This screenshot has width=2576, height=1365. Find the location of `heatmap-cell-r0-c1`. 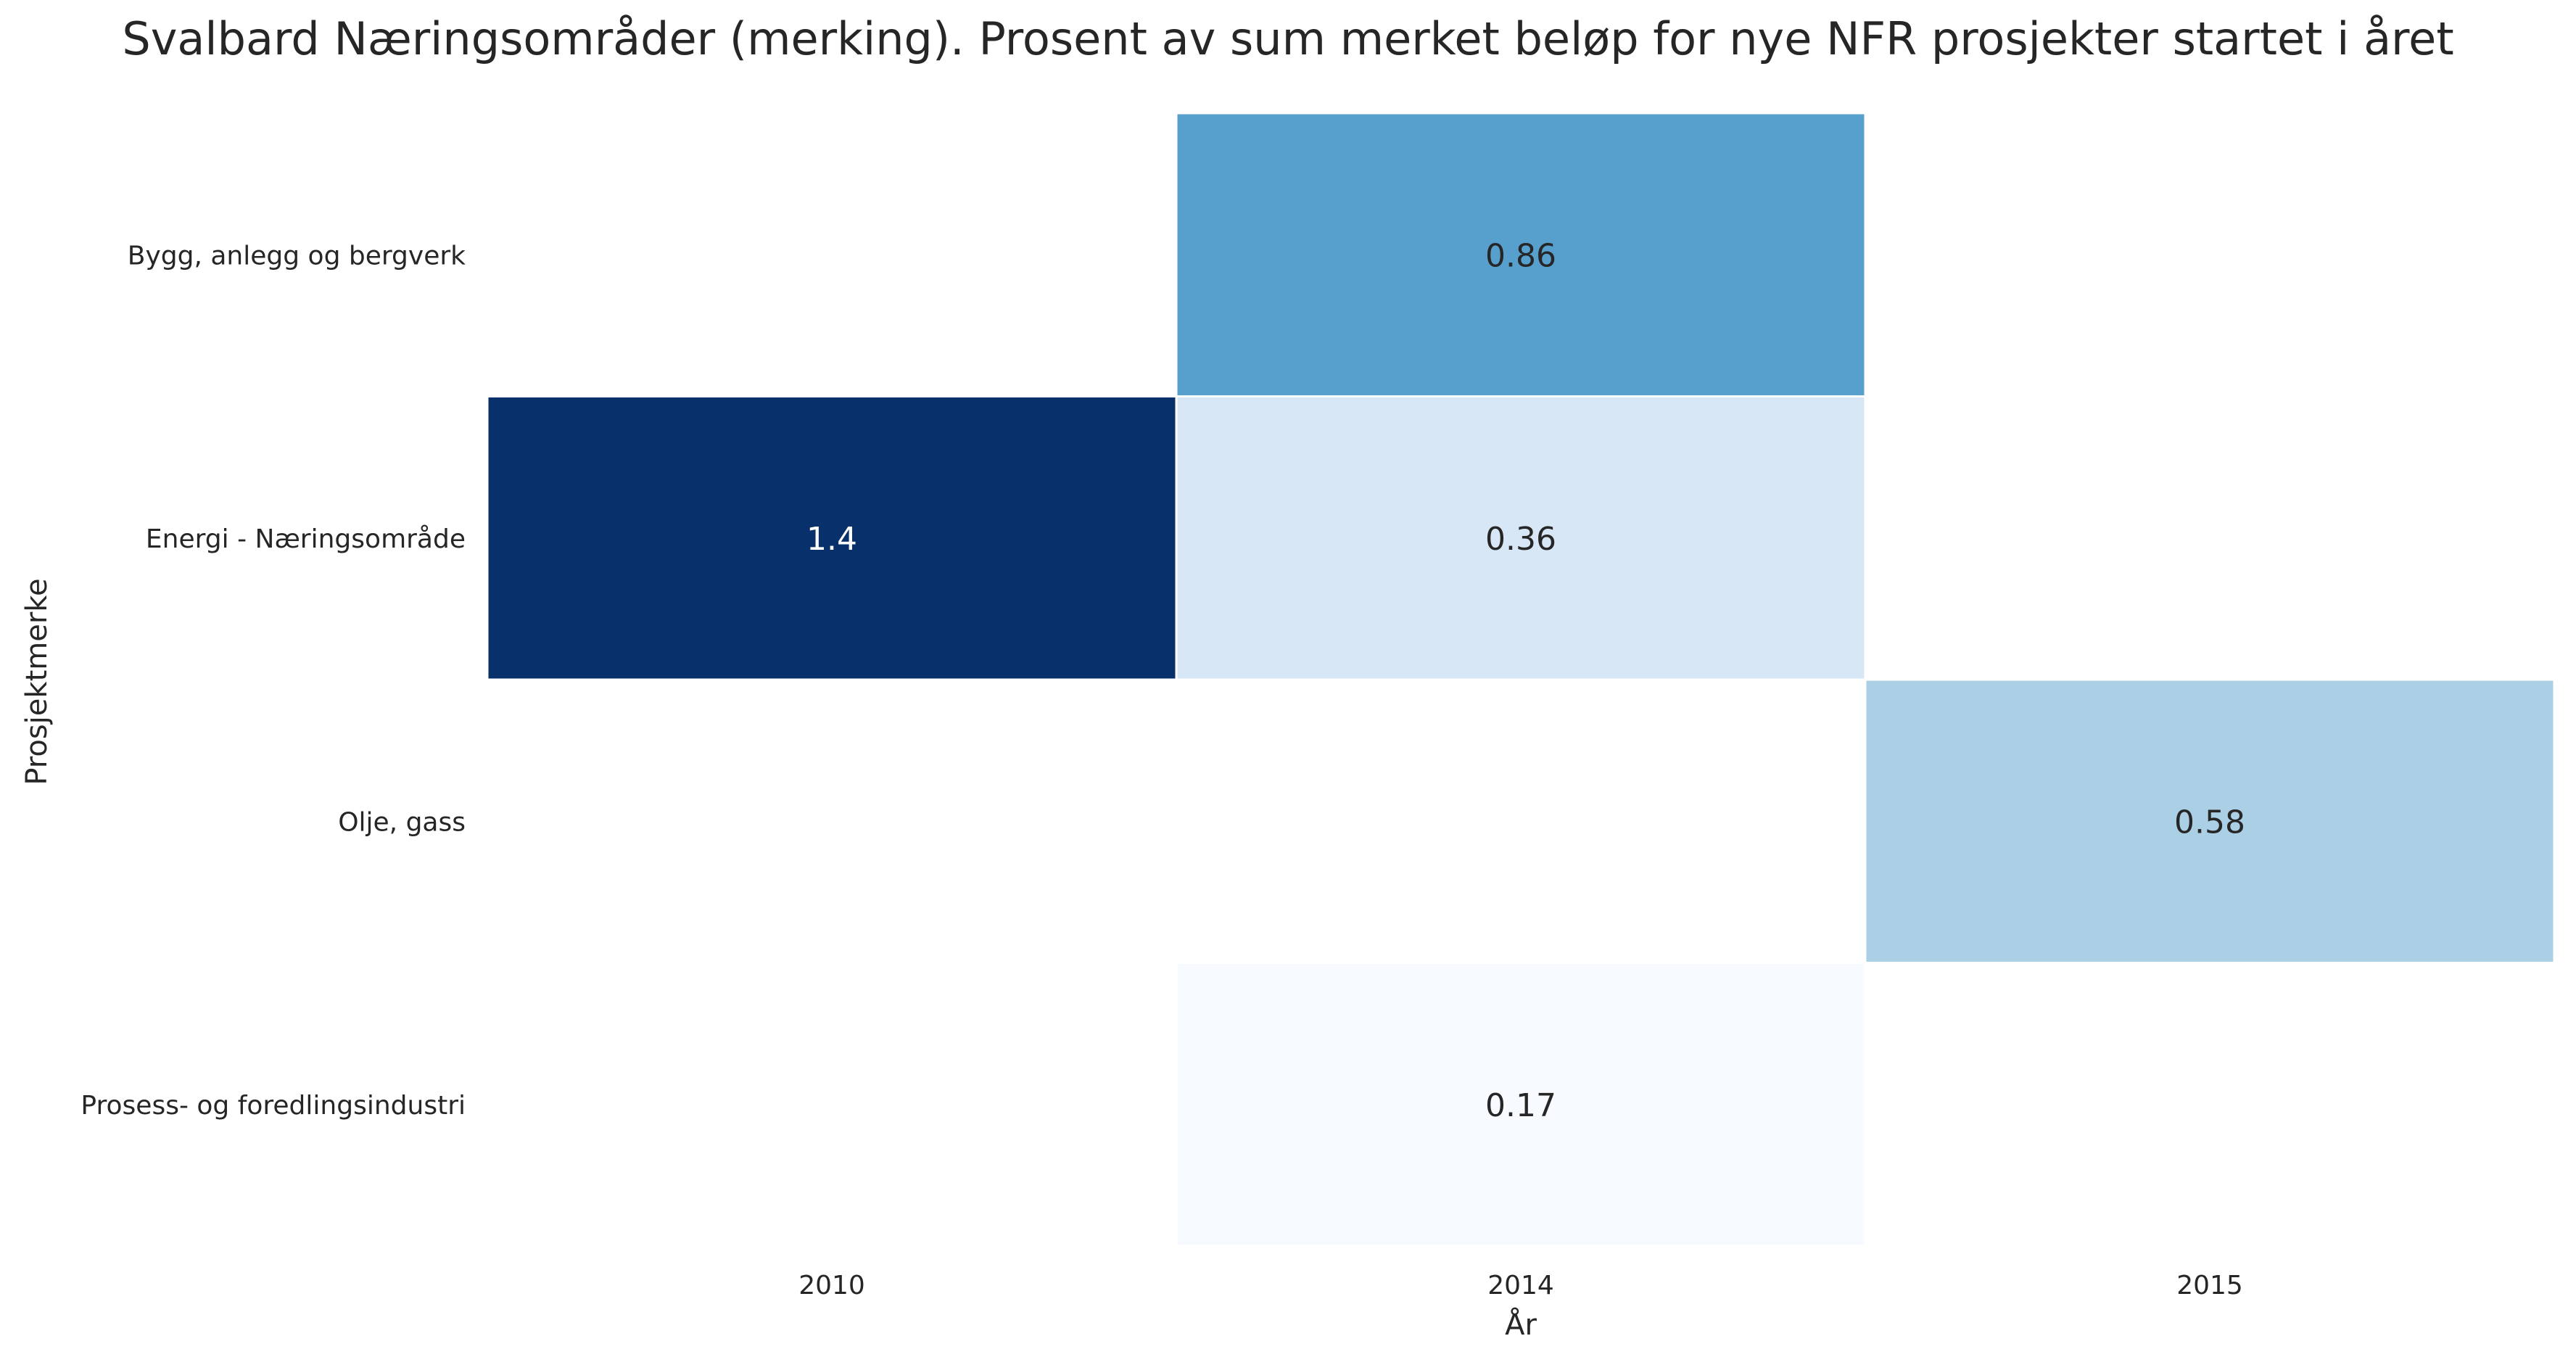

heatmap-cell-r0-c1 is located at coordinates (1521, 255).